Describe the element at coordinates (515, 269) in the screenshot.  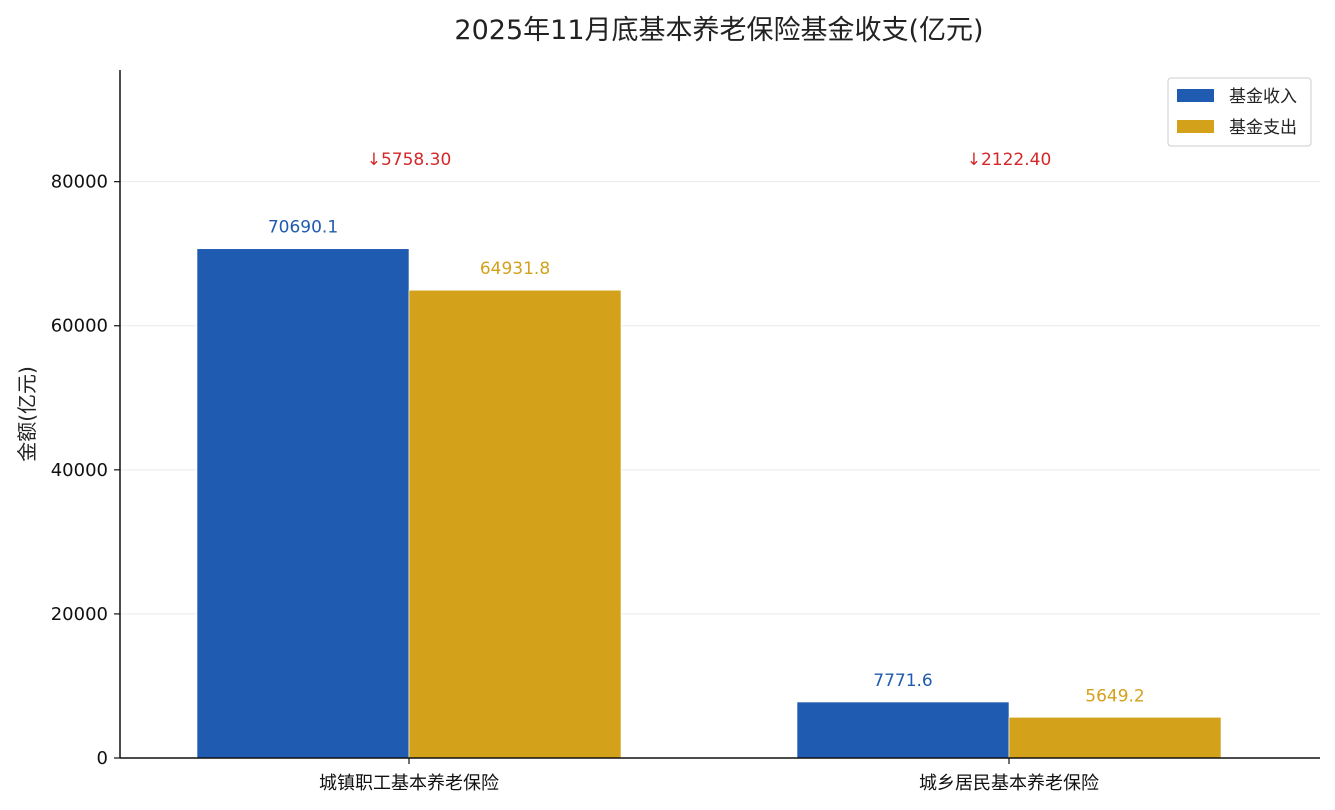
I see `bar-value-label: 64931.8` at that location.